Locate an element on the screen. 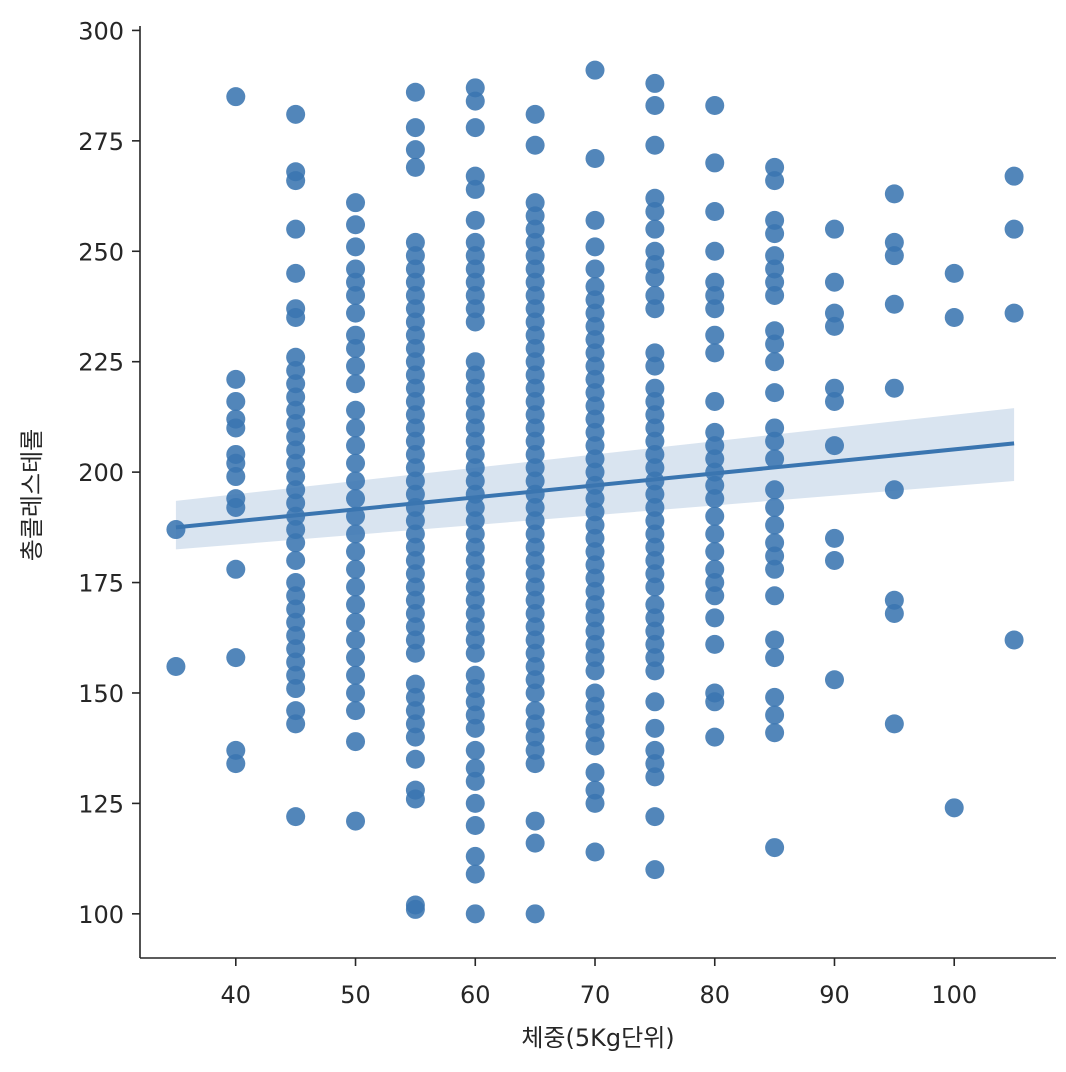 Image resolution: width=1066 pixels, height=1072 pixels. x-tick-label: 70 is located at coordinates (595, 995).